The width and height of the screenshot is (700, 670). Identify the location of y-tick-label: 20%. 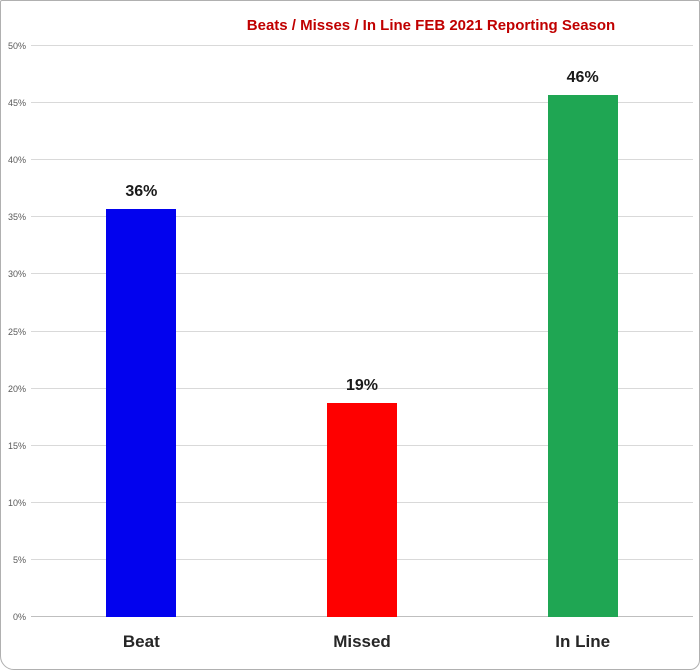
(16, 388).